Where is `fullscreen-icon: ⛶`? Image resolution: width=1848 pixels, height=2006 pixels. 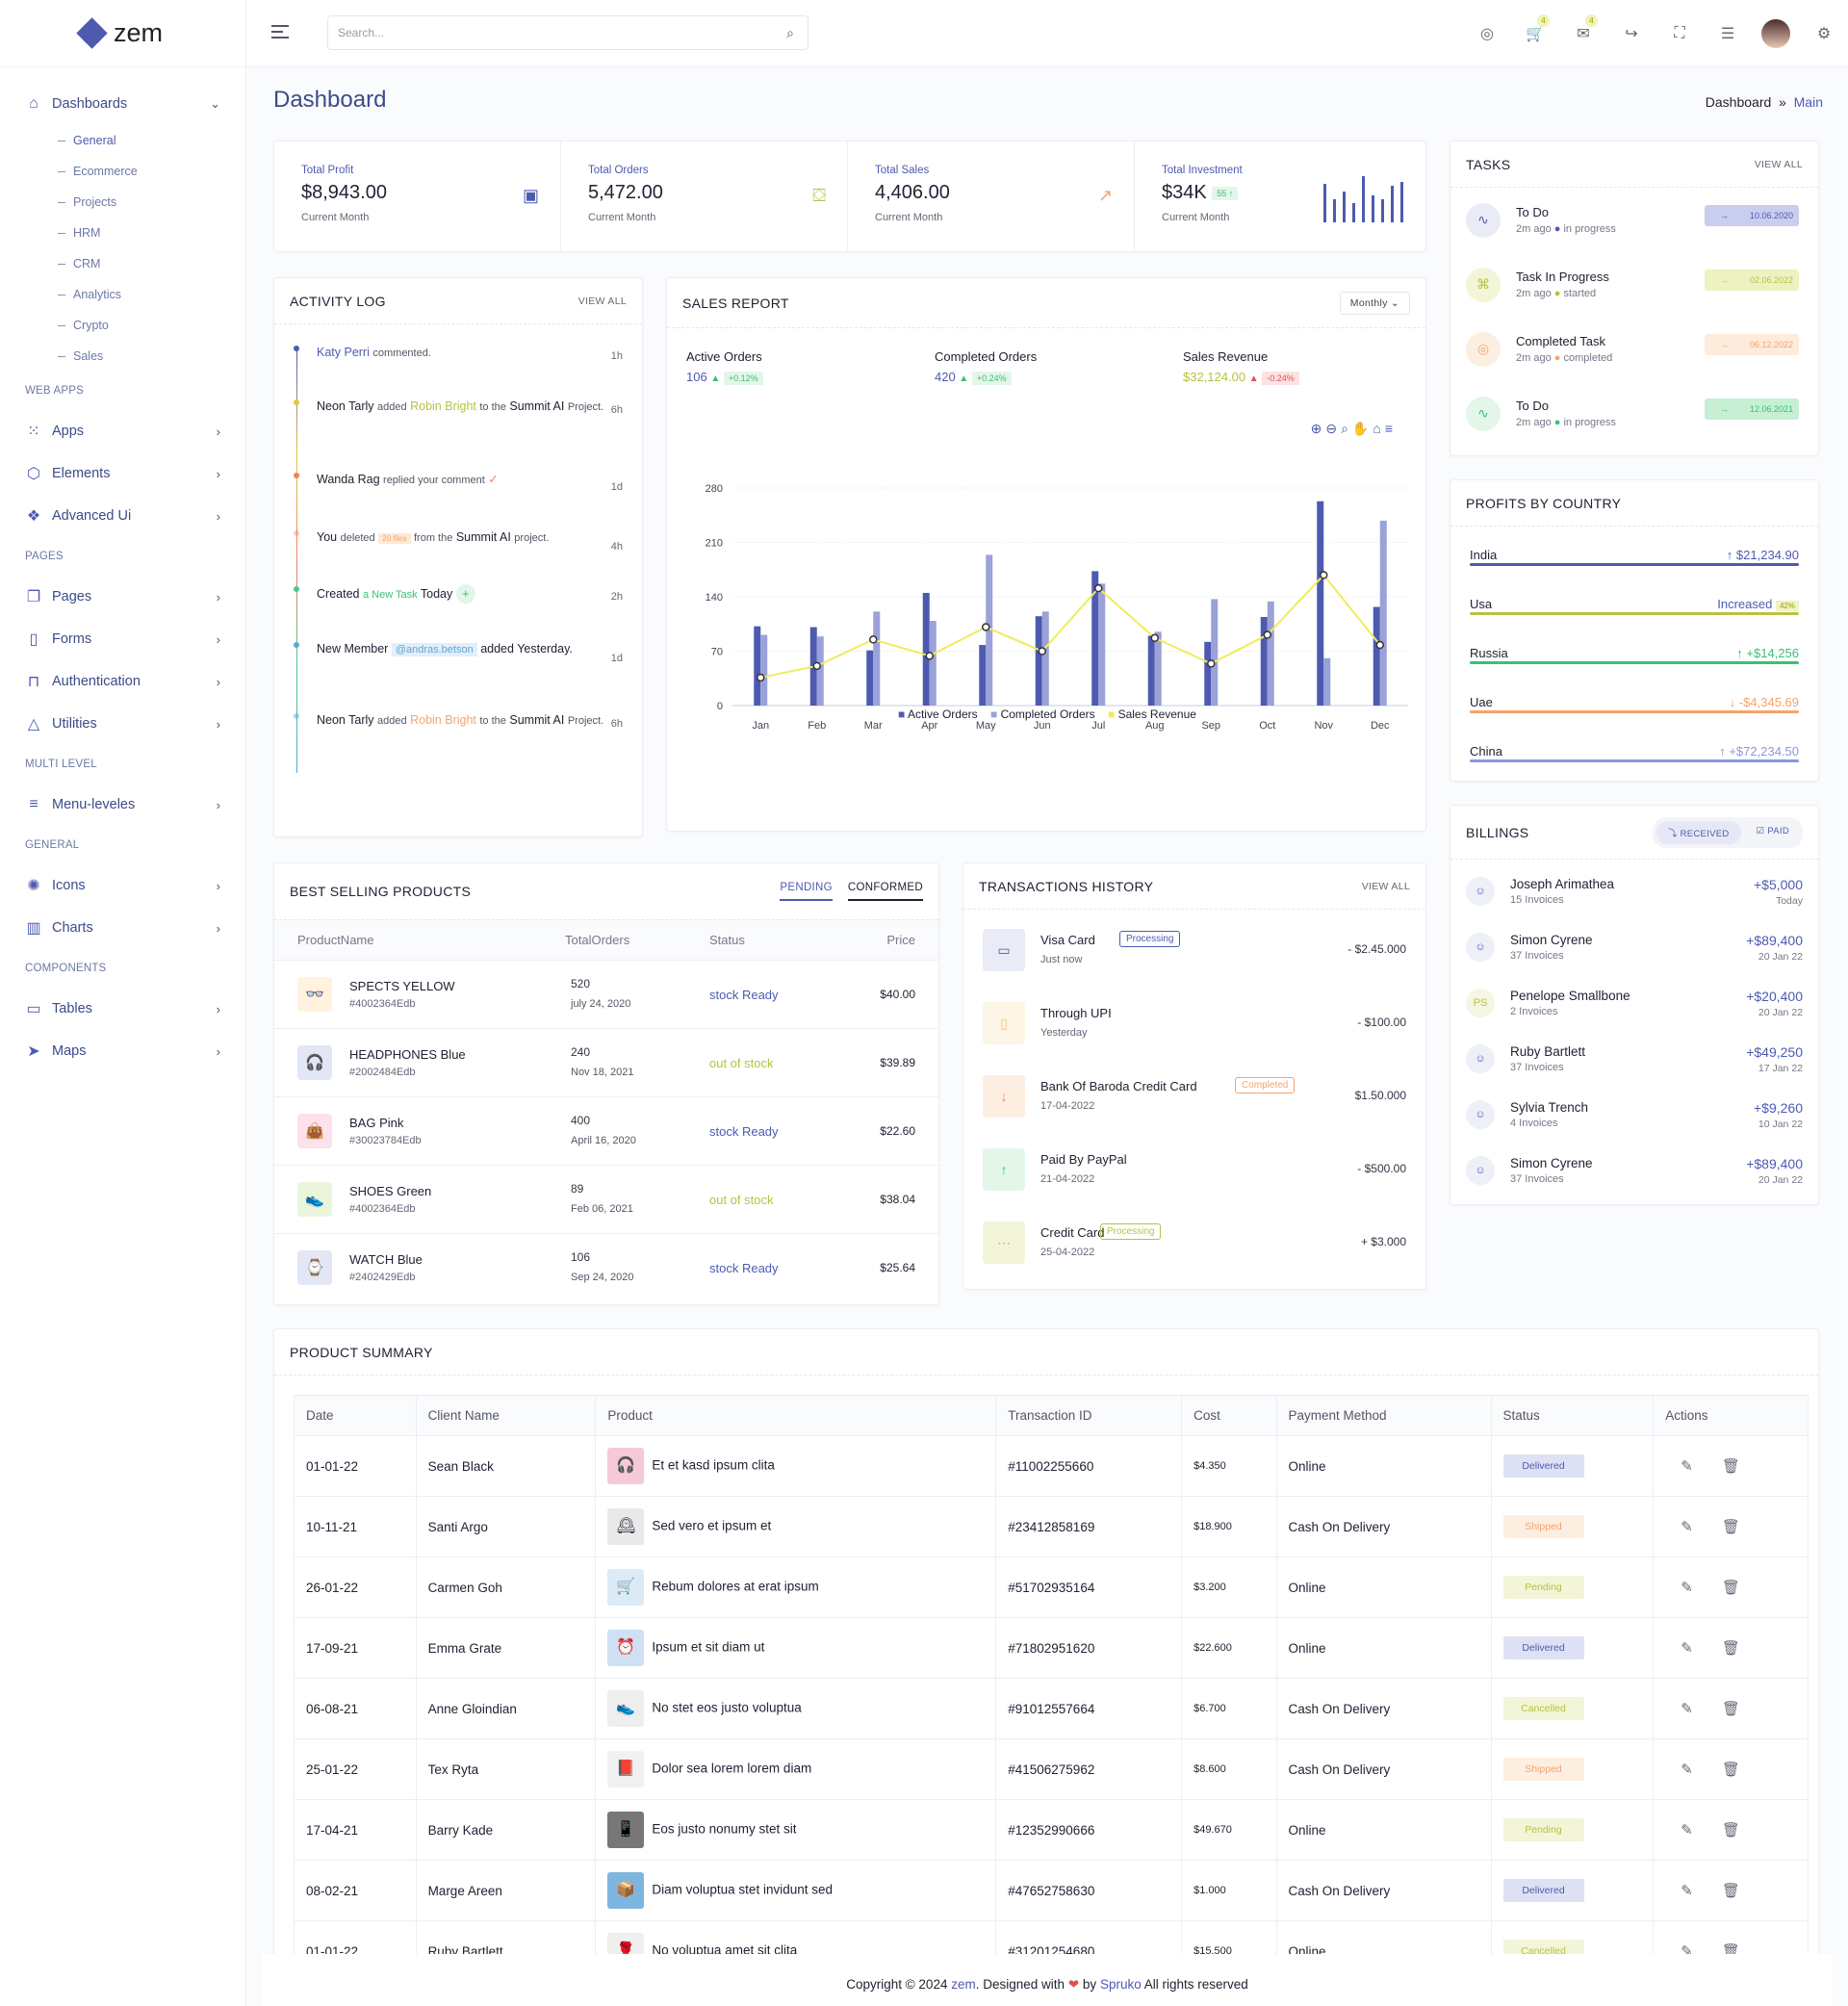
fullscreen-icon: ⛶ is located at coordinates (1679, 33).